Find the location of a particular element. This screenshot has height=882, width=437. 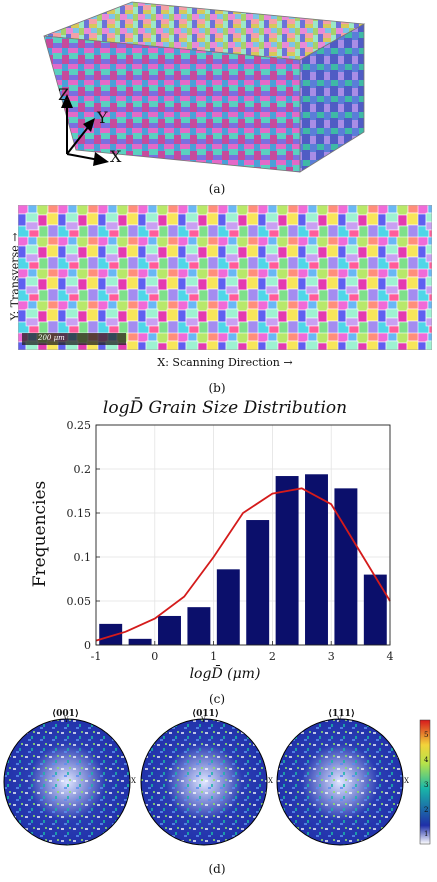

chart-title: logD̄ Grain Size Distribution is located at coordinates (225, 408).